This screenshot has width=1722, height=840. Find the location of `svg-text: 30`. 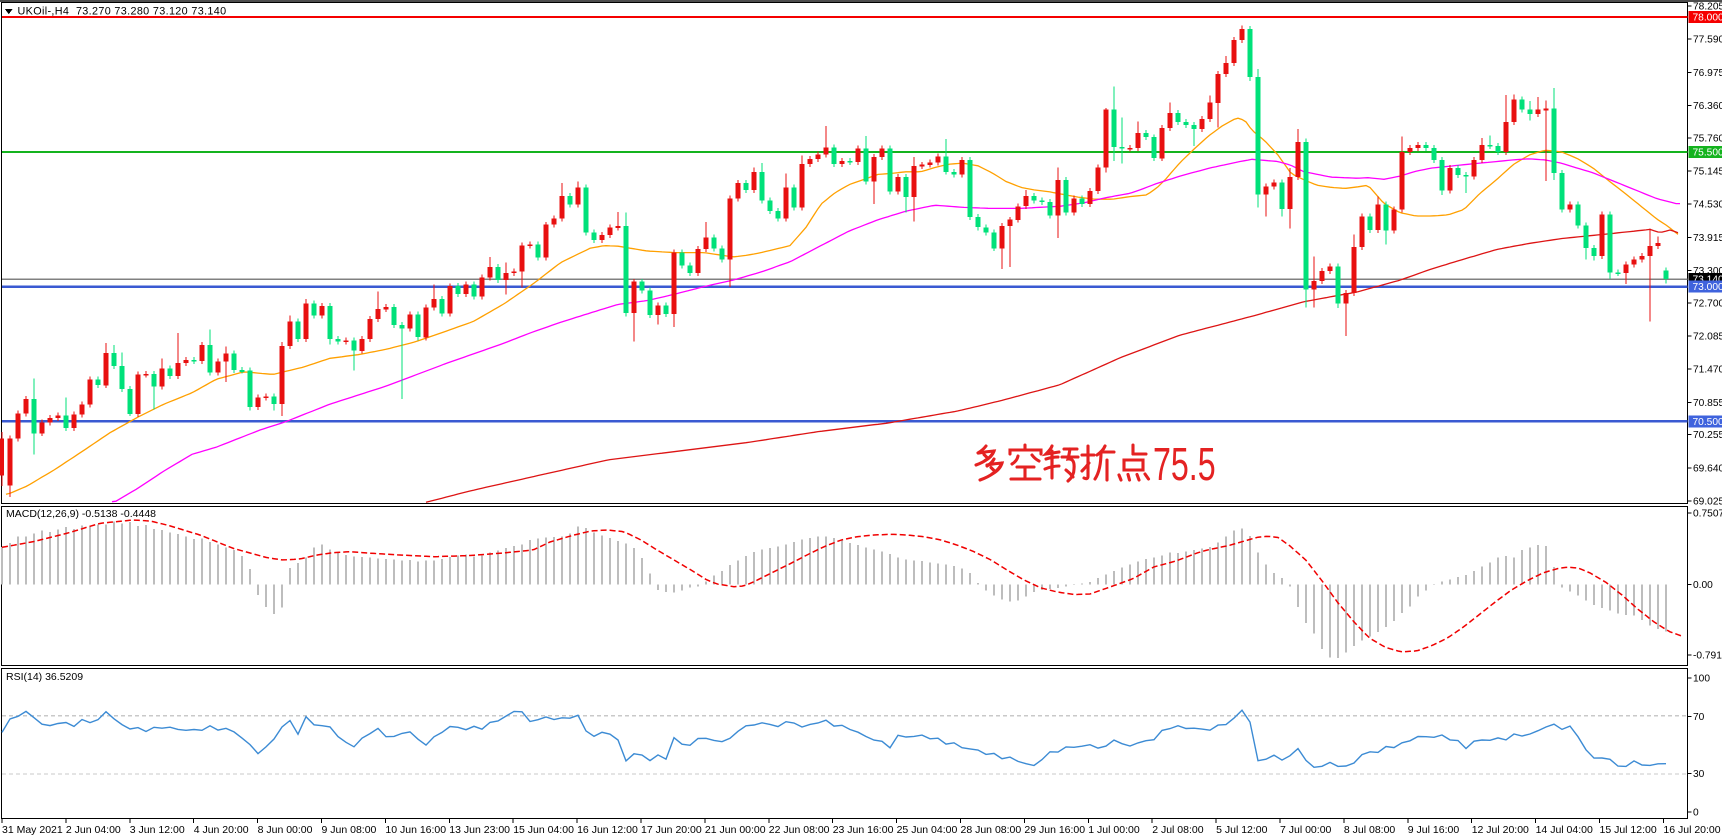

svg-text: 30 is located at coordinates (1699, 774).